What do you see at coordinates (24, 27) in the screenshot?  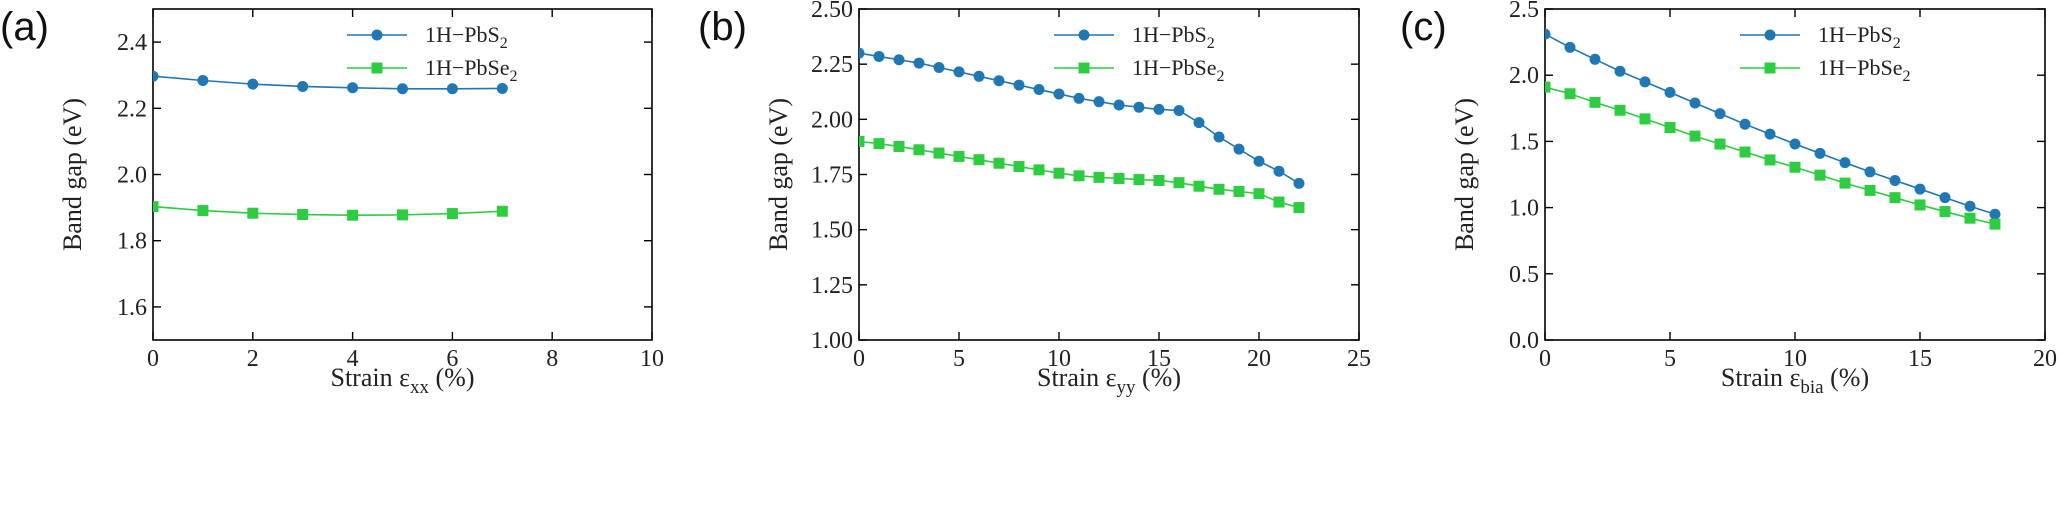 I see `panel-label: (a)` at bounding box center [24, 27].